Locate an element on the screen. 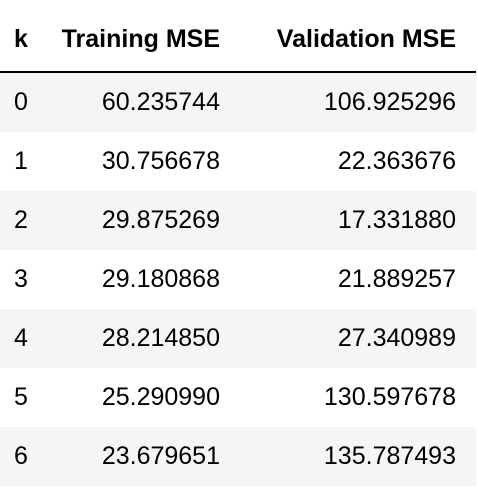  cell-training-mse: 29.875269 is located at coordinates (140, 220).